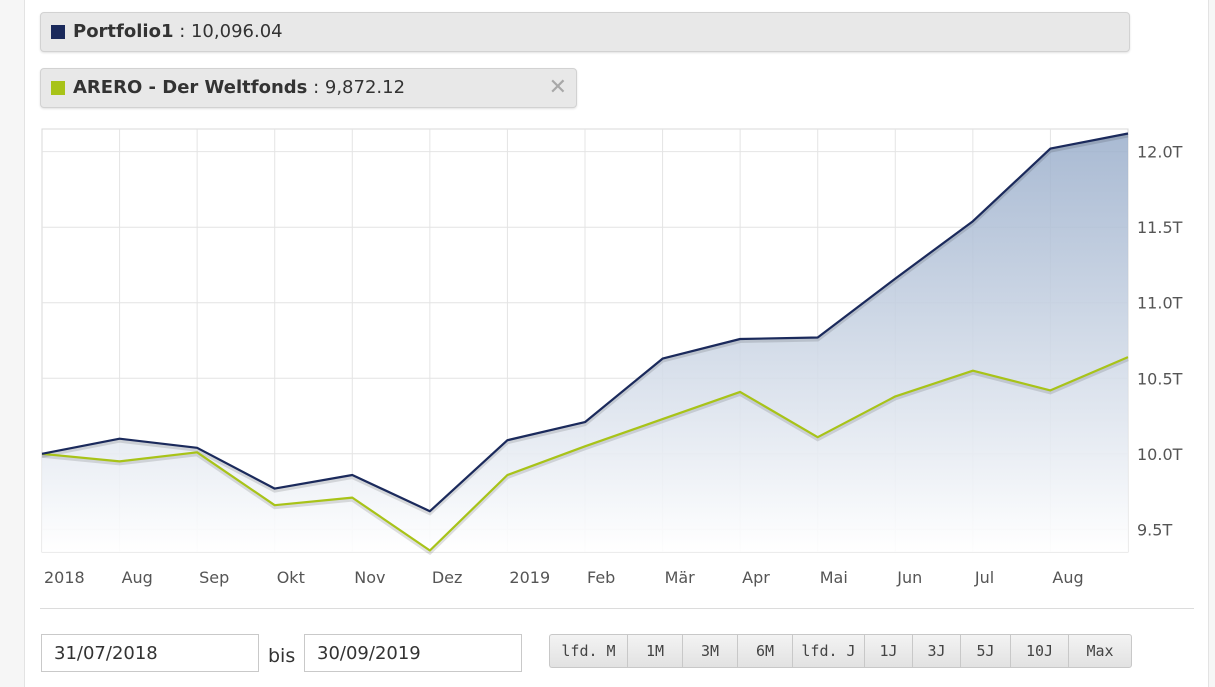  What do you see at coordinates (1160, 152) in the screenshot?
I see `y-tick-label: 12.0T` at bounding box center [1160, 152].